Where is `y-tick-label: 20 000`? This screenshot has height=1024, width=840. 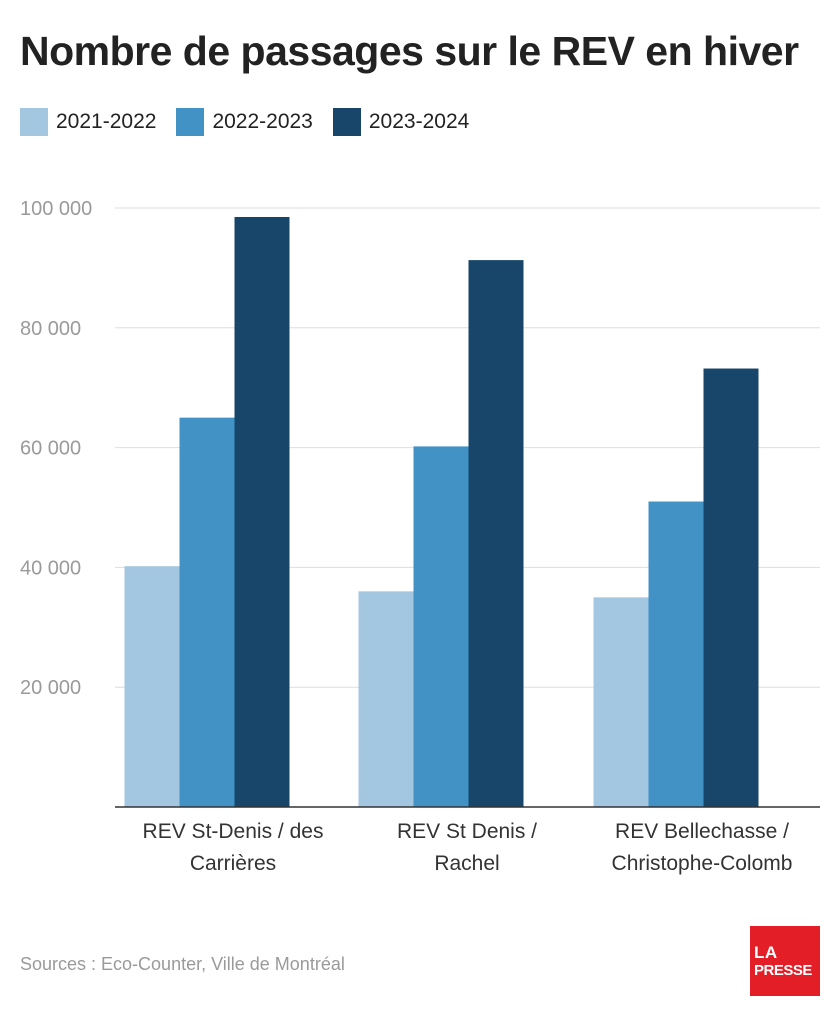
y-tick-label: 20 000 is located at coordinates (50, 688).